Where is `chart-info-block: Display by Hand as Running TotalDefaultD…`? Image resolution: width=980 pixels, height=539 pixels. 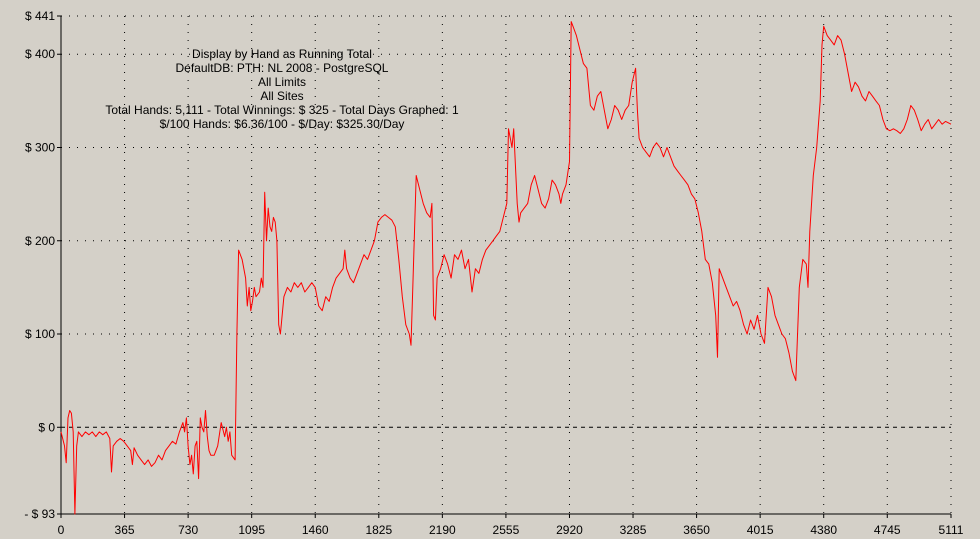 chart-info-block: Display by Hand as Running TotalDefaultD… is located at coordinates (282, 89).